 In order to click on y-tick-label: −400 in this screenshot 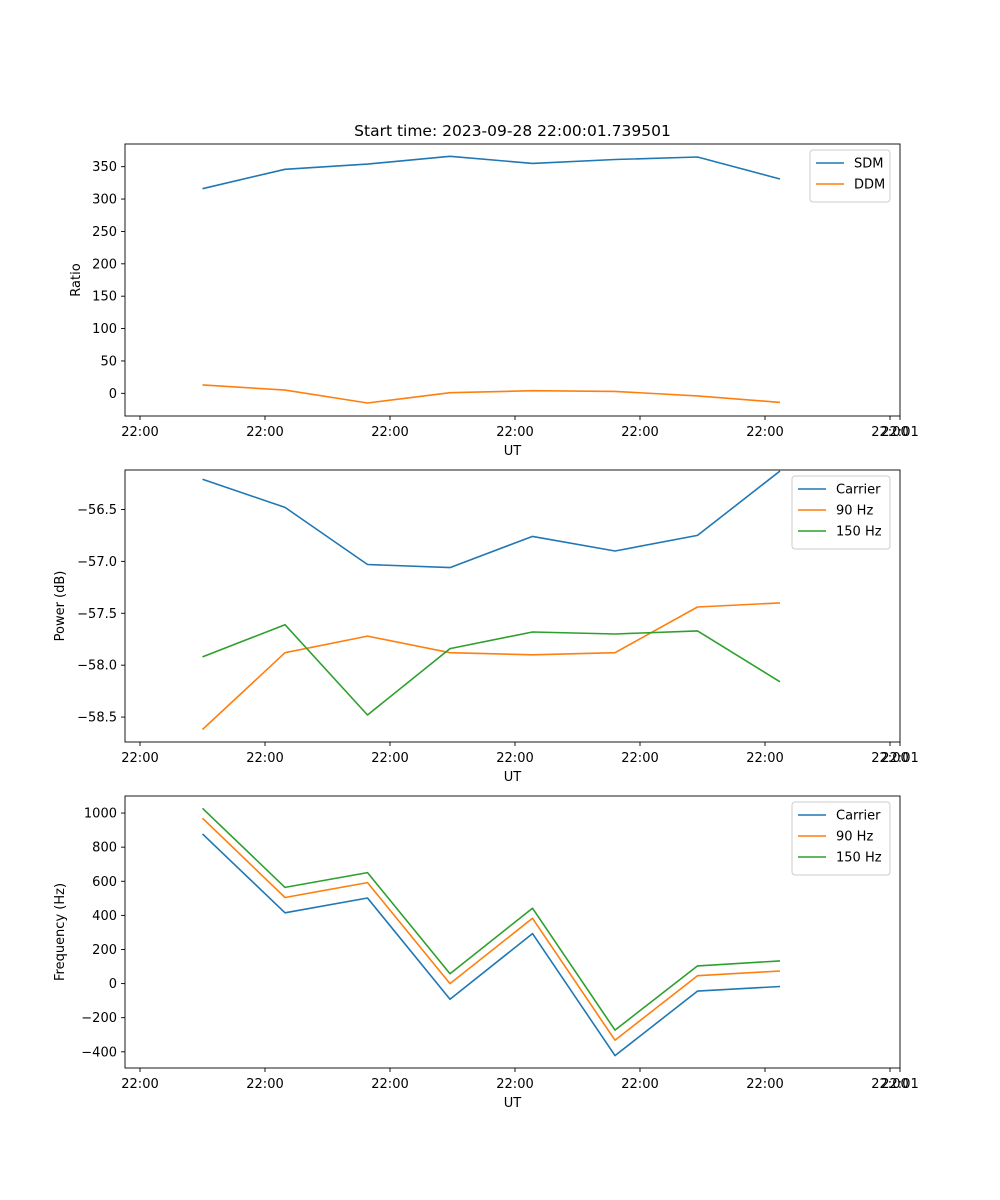, I will do `click(99, 1052)`.